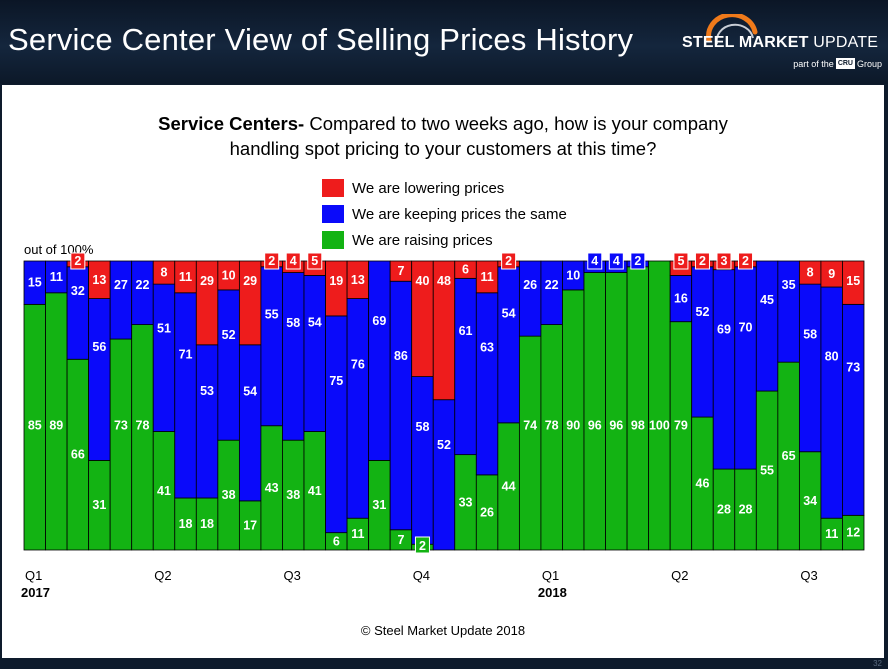  What do you see at coordinates (207, 391) in the screenshot?
I see `bar-value-label-keeping: 53` at bounding box center [207, 391].